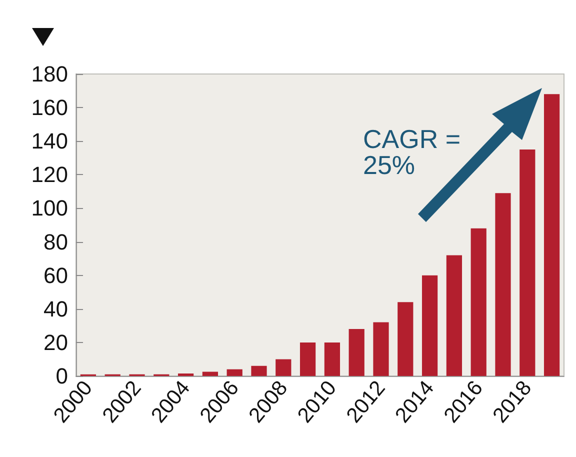  I want to click on y-tick-label: 20, so click(56, 342).